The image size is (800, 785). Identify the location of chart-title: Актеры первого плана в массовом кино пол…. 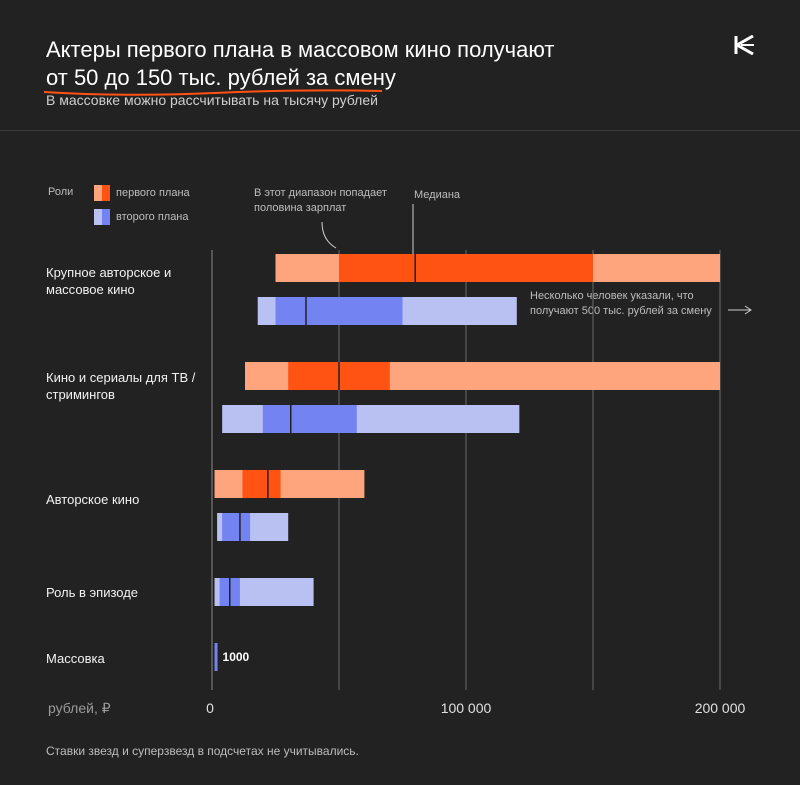
(364, 66).